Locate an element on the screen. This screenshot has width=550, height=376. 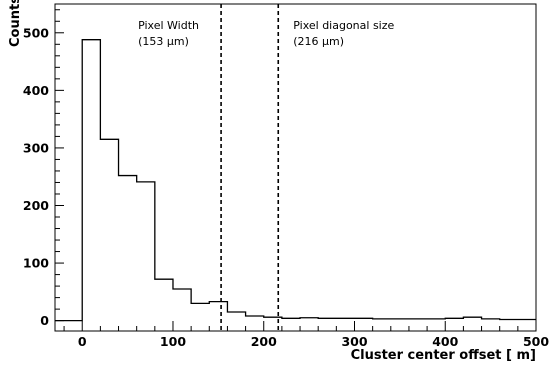
annotation-line1: Pixel diagonal size is located at coordinates (343, 25).